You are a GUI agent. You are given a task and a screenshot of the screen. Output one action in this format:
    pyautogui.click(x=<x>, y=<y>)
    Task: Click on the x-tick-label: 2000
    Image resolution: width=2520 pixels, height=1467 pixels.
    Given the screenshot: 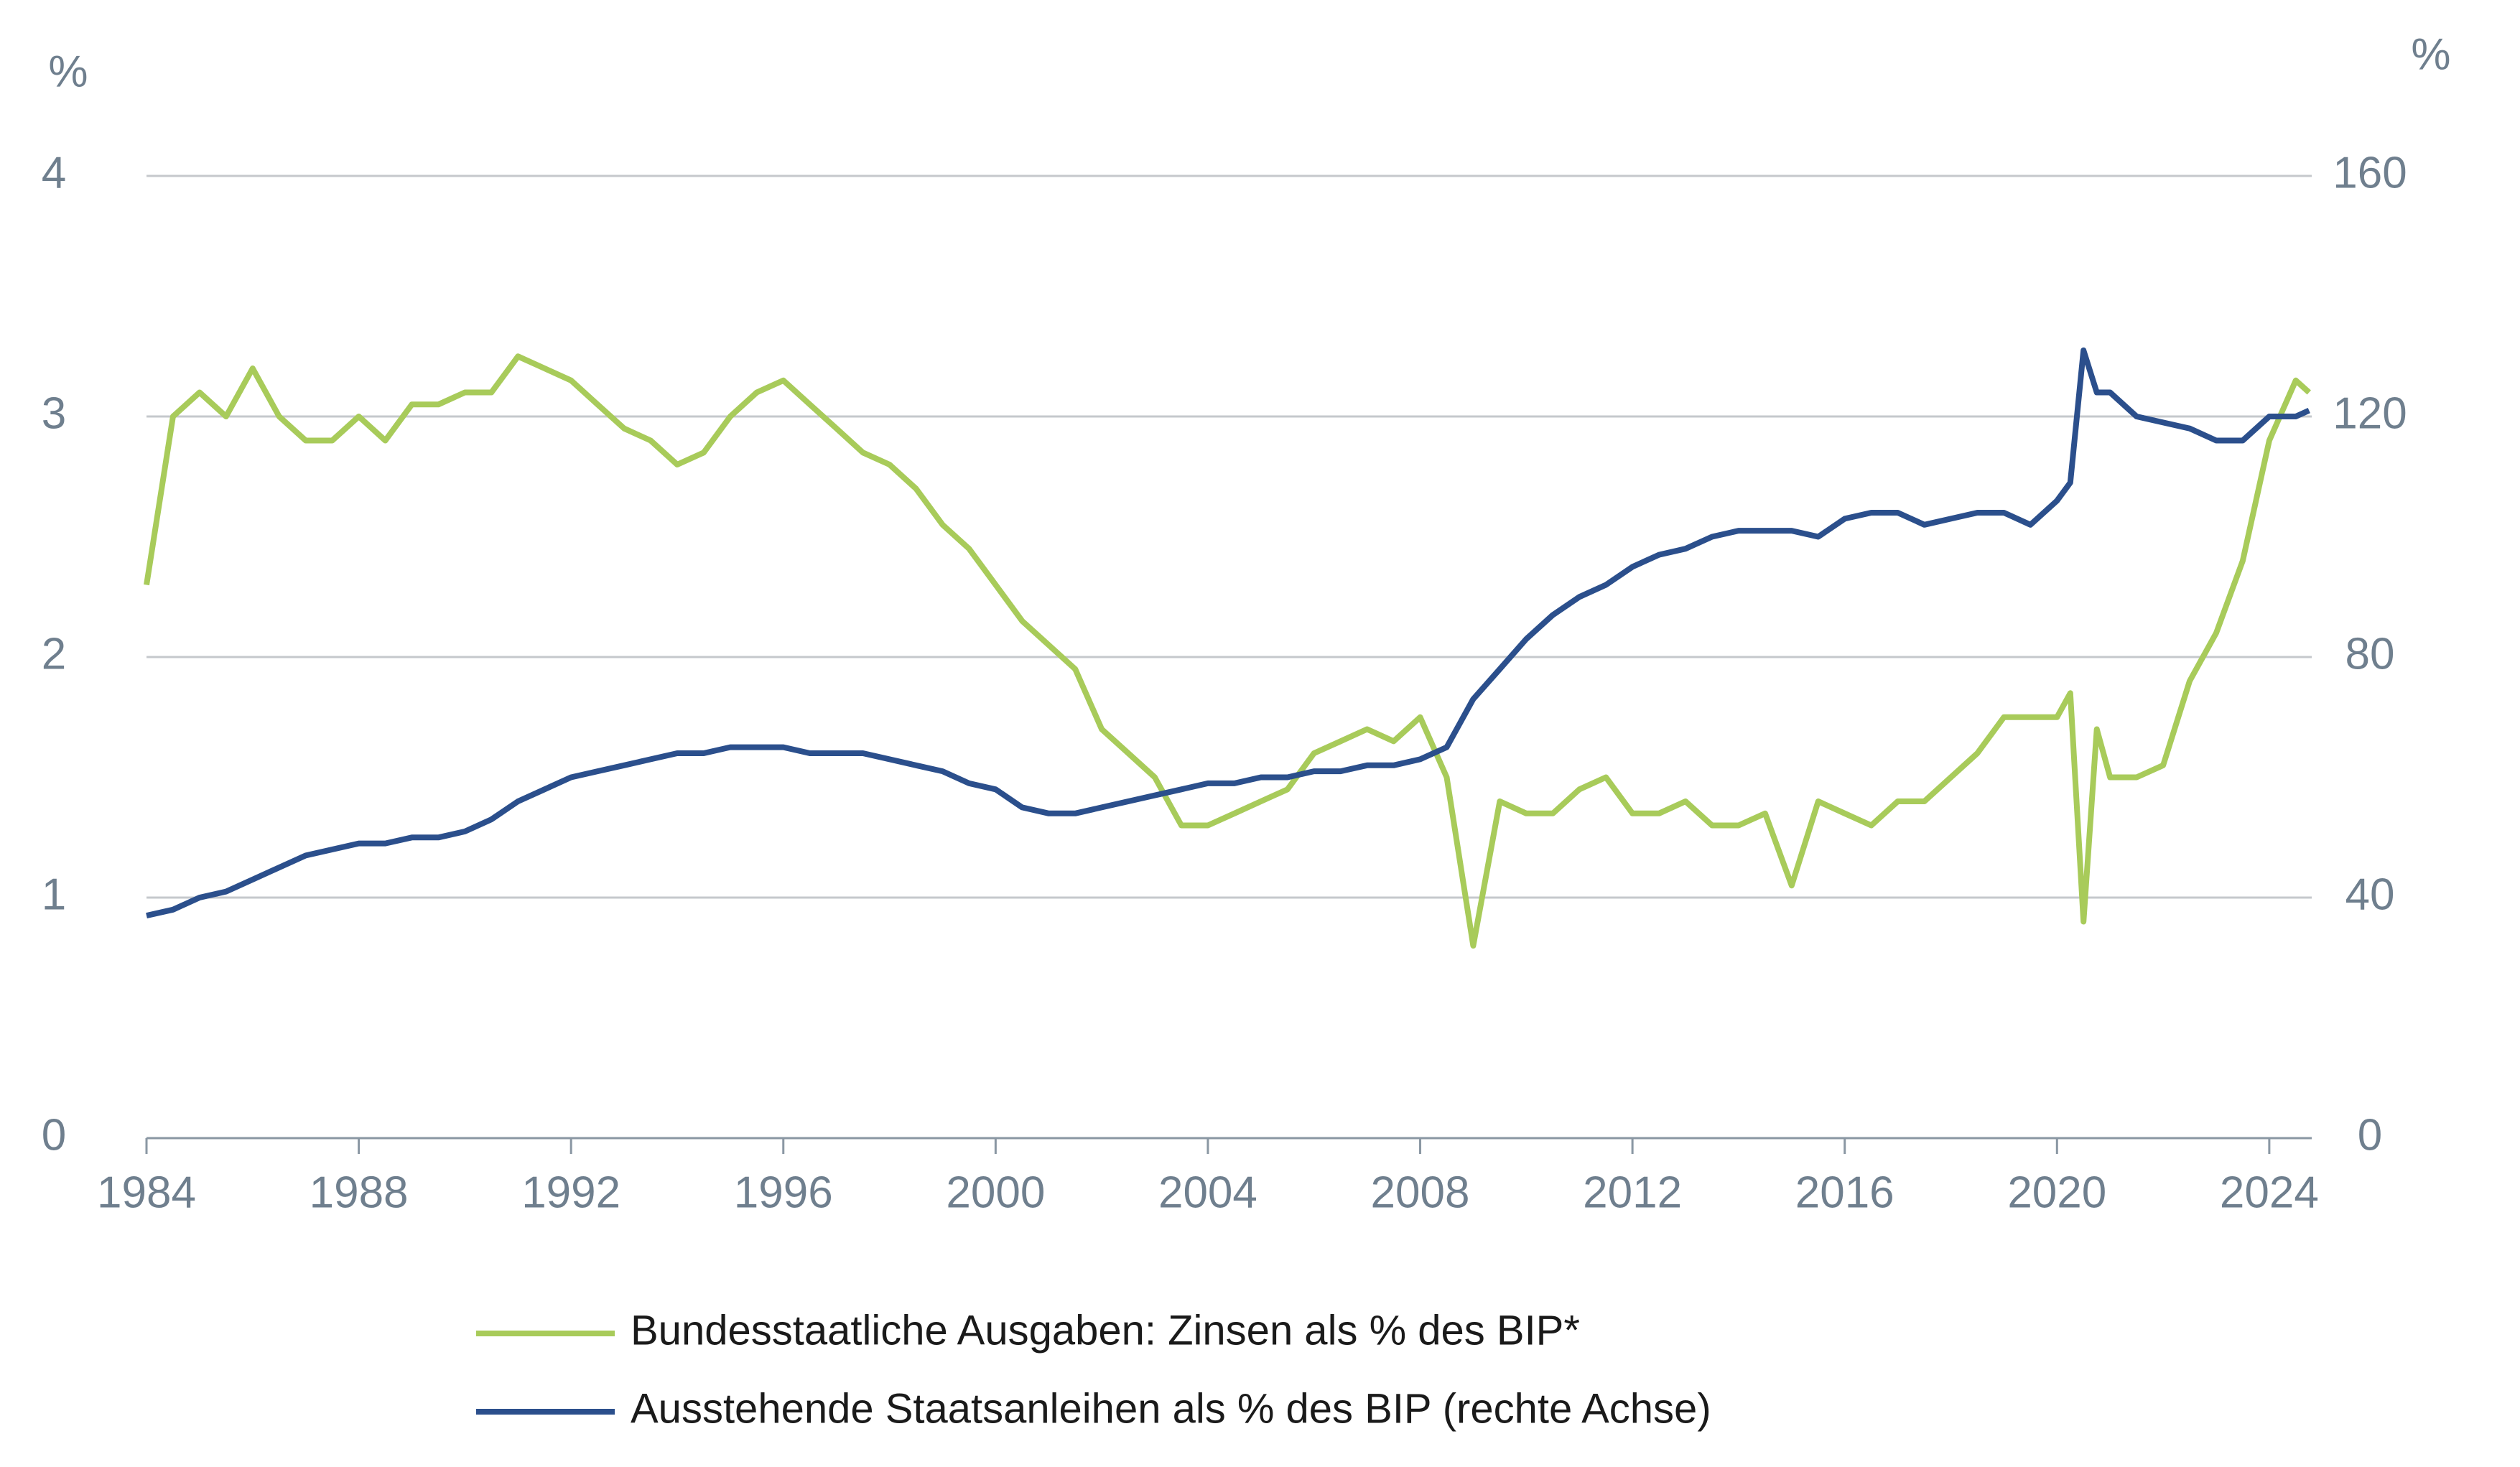 What is the action you would take?
    pyautogui.click(x=995, y=1192)
    